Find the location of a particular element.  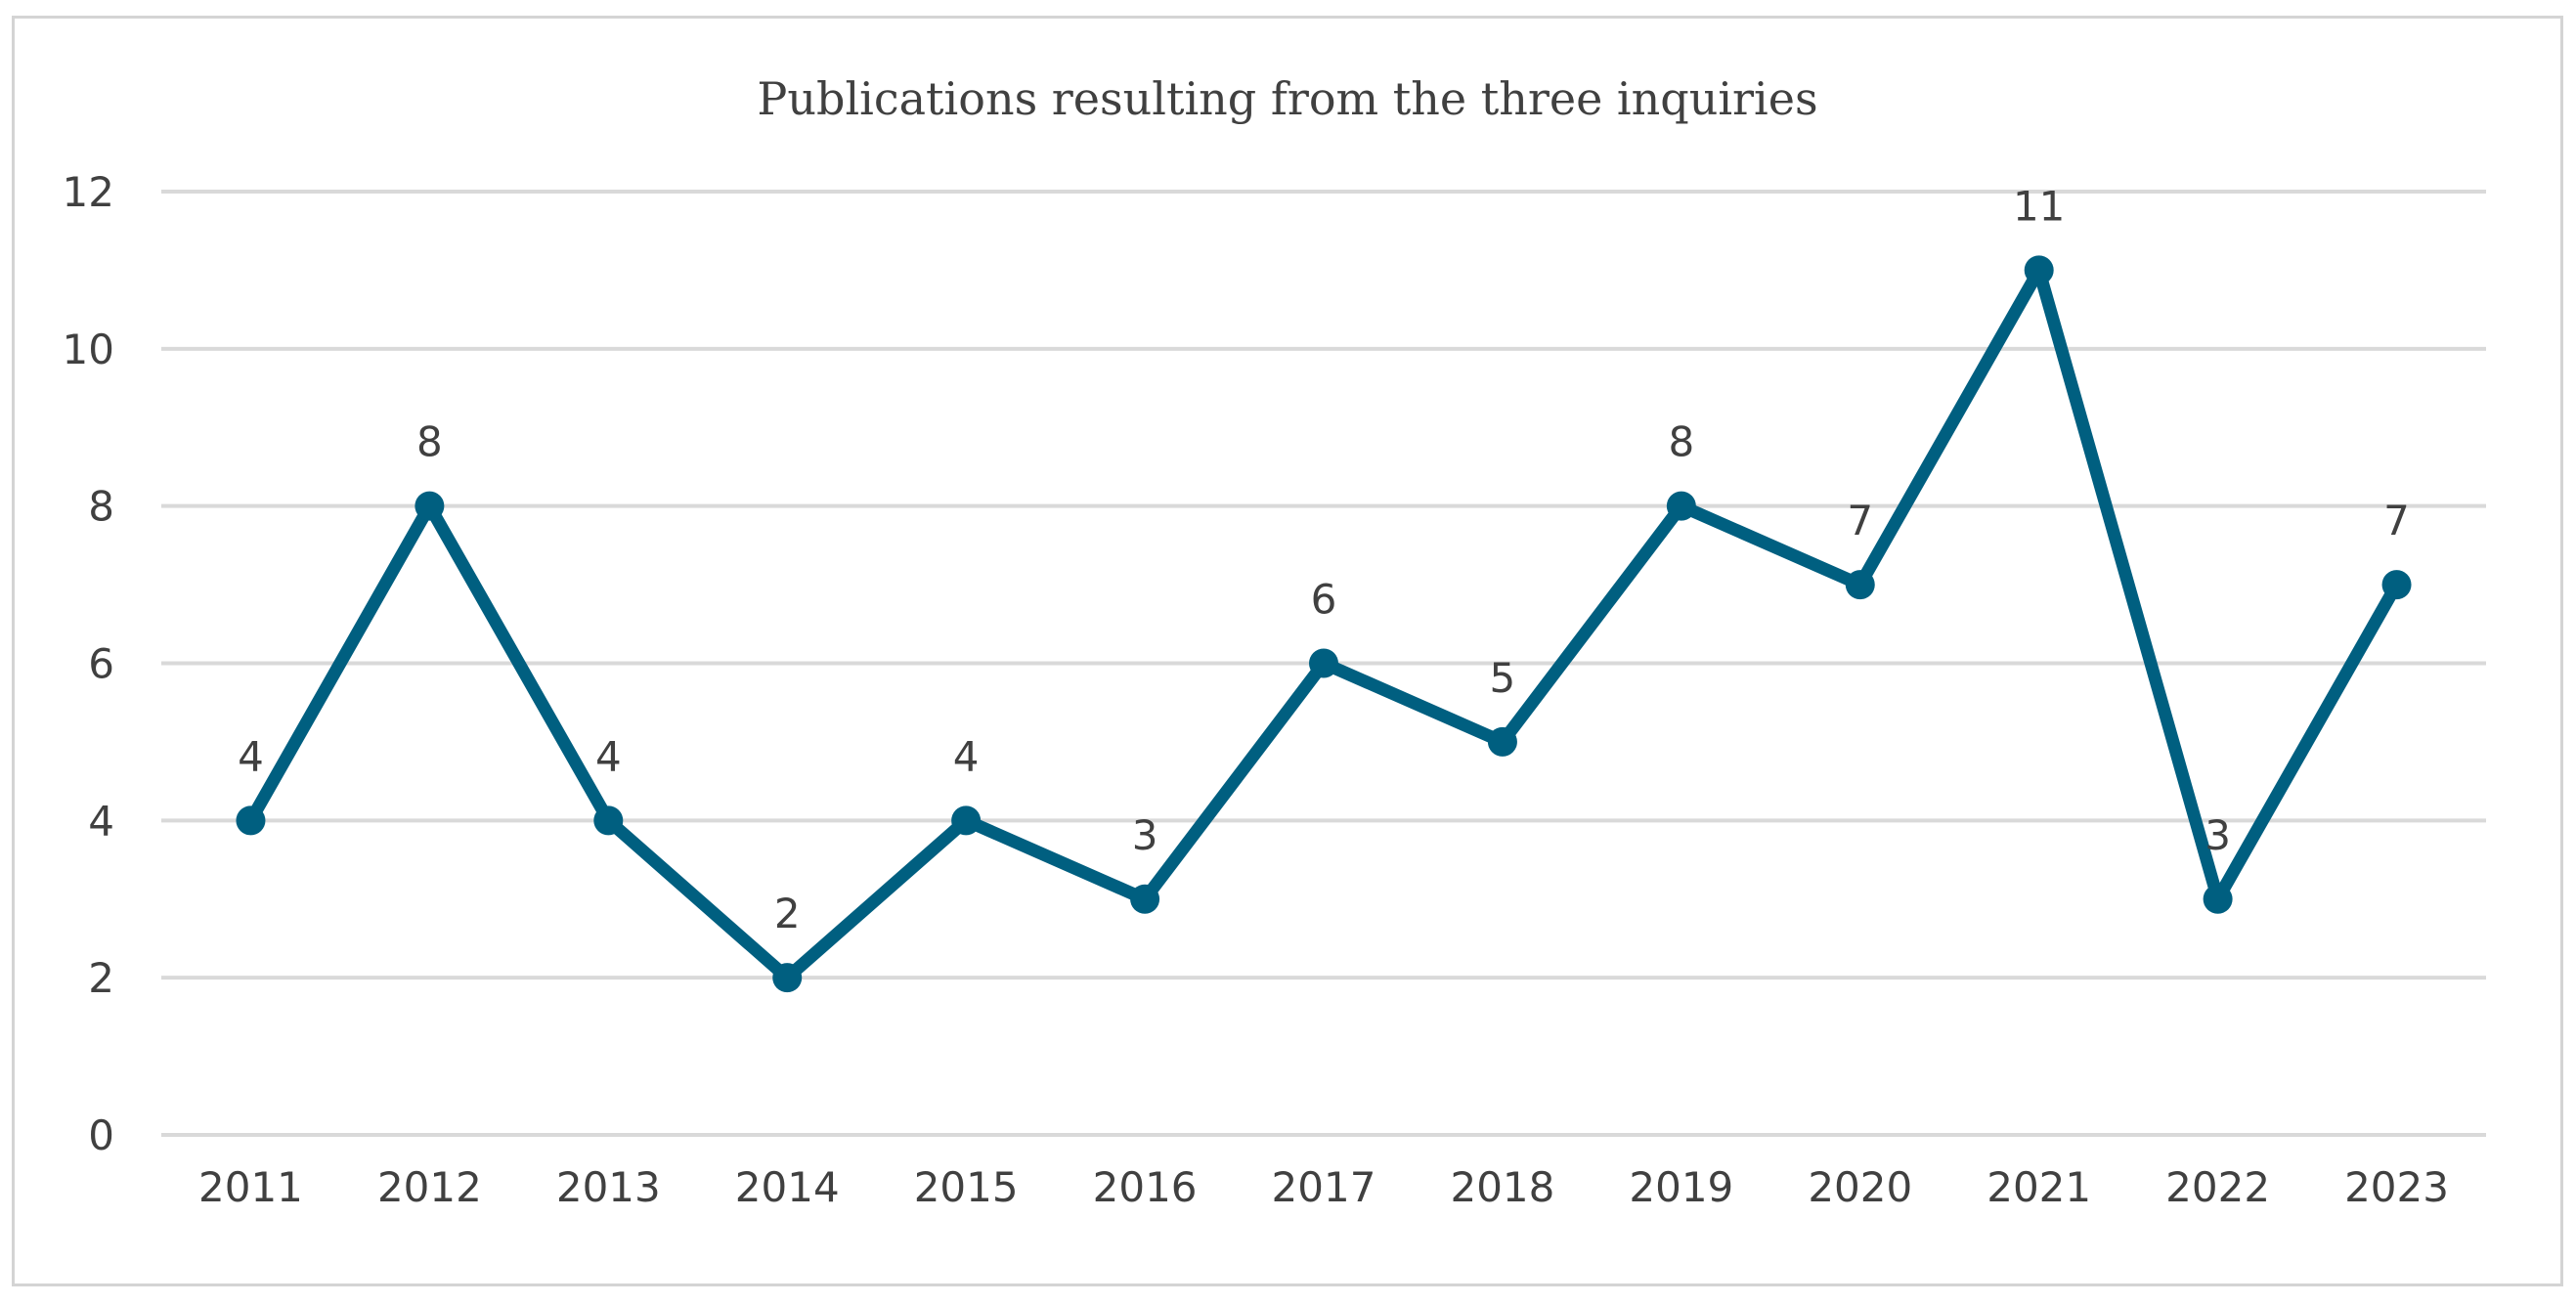

data-label: 5 is located at coordinates (1503, 678).